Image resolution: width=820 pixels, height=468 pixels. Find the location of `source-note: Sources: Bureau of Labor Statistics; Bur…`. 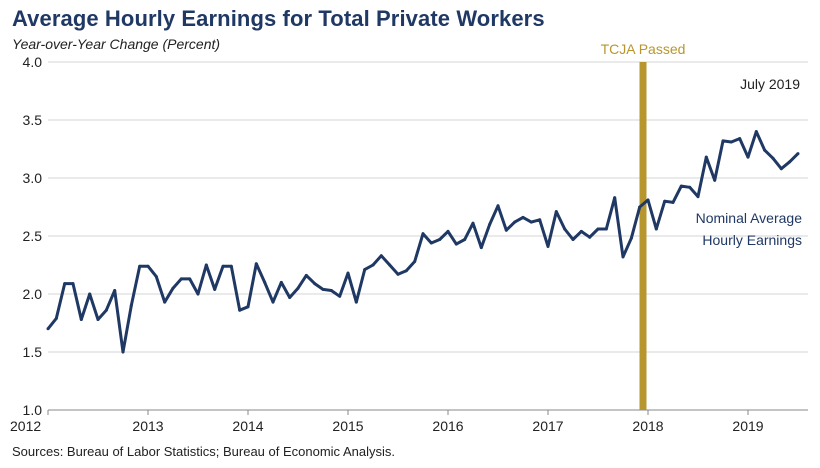

source-note: Sources: Bureau of Labor Statistics; Bur… is located at coordinates (203, 451).